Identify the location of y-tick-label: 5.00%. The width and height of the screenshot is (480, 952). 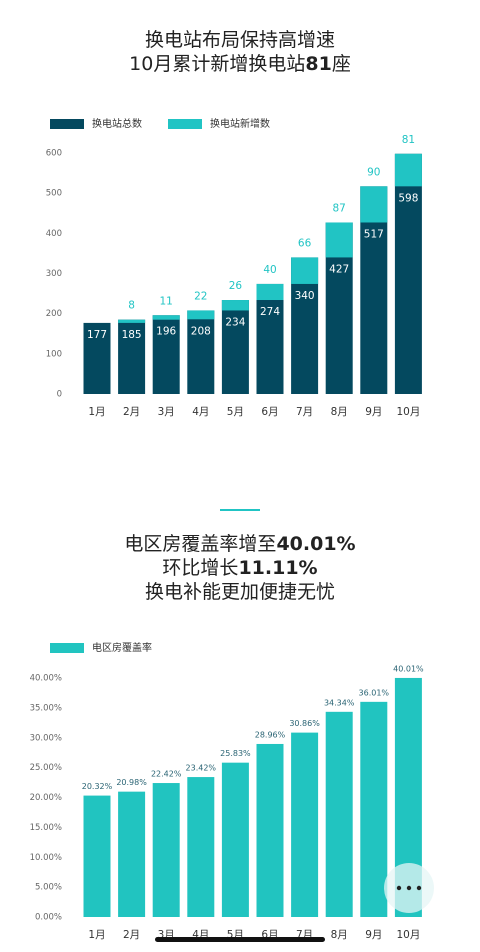
(48, 888).